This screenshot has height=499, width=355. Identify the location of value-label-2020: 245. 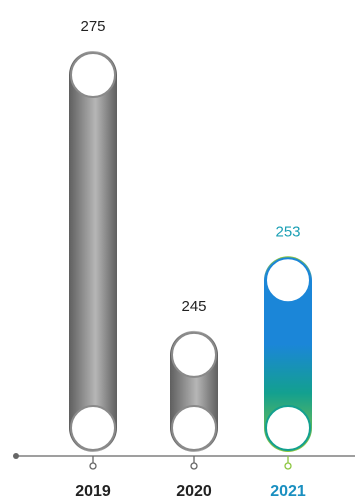
(193, 306).